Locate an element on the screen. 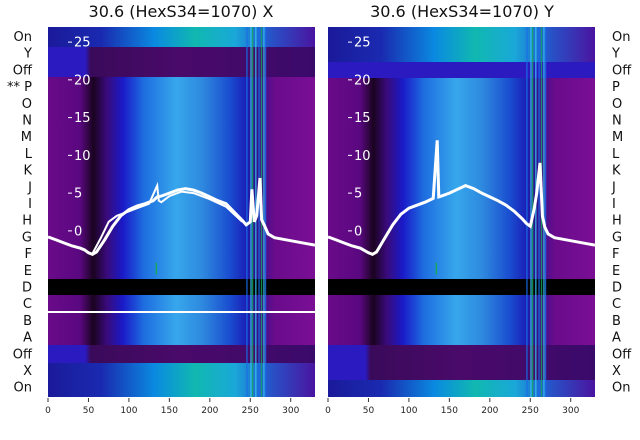 The width and height of the screenshot is (640, 440). row-label: Y is located at coordinates (615, 54).